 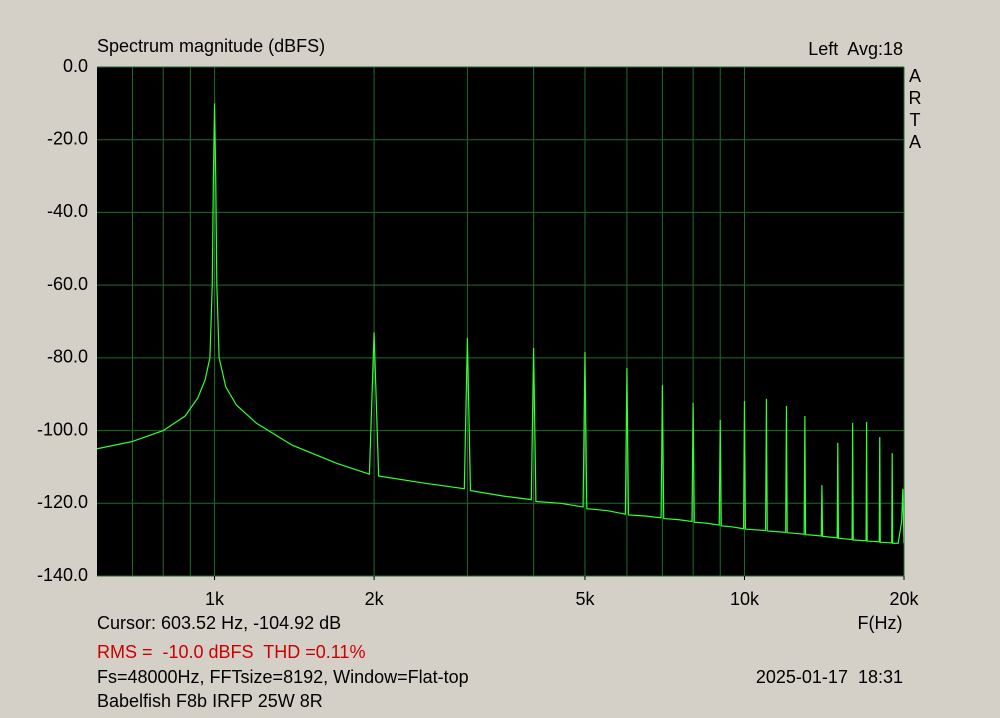 What do you see at coordinates (67, 211) in the screenshot?
I see `y-tick-label: -40.0` at bounding box center [67, 211].